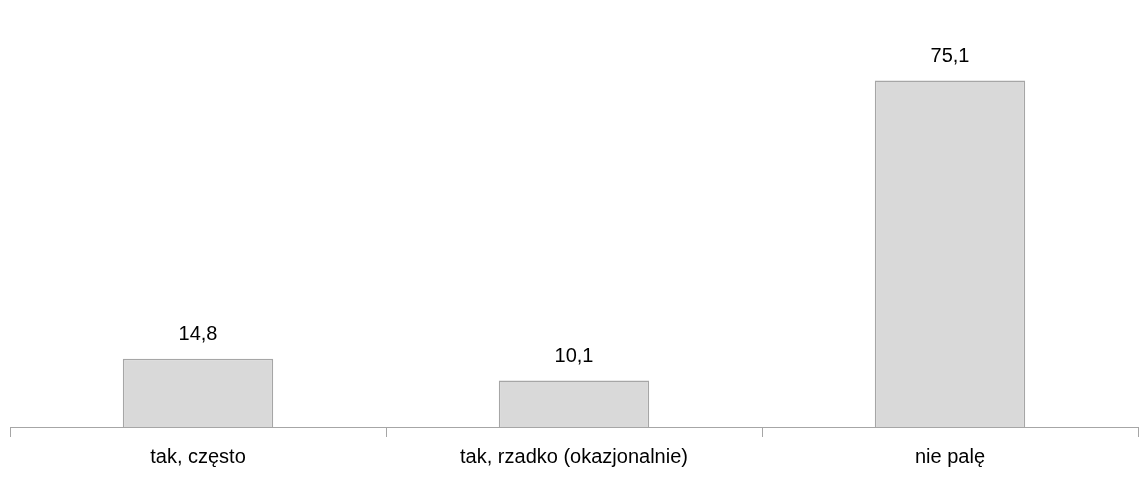 The image size is (1148, 485). I want to click on x-tick-label: tak, rzadko (okazjonalnie), so click(574, 455).